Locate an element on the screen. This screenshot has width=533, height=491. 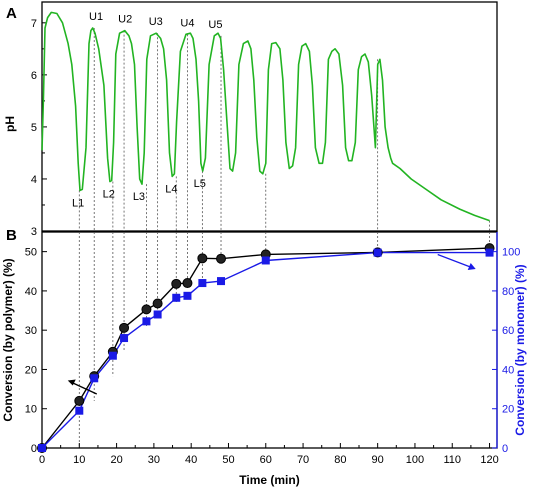
time-tick-label: 110 is located at coordinates (452, 460).